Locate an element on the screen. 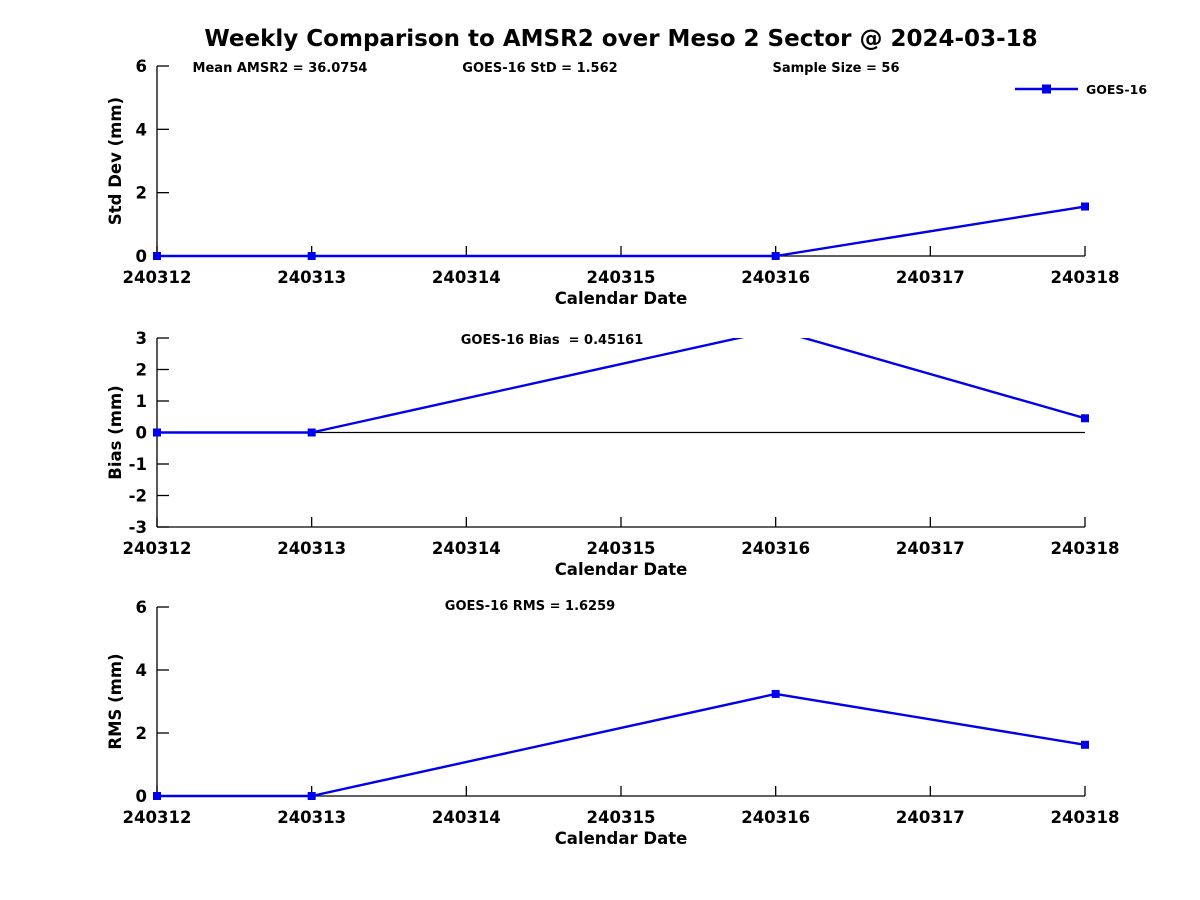  y-tick-label: -1 is located at coordinates (138, 464).